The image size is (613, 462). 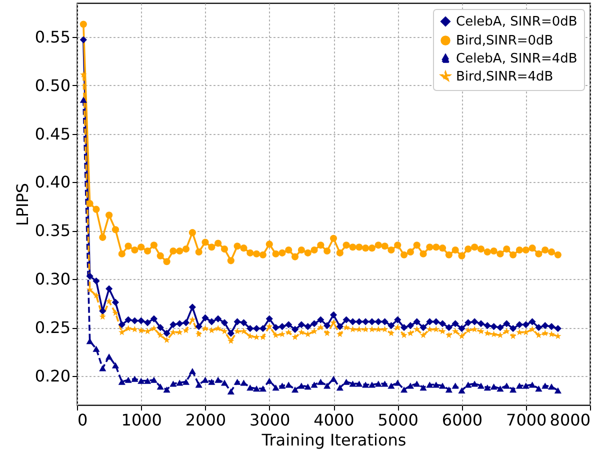 What do you see at coordinates (141, 420) in the screenshot?
I see `x-tick-label: 1000` at bounding box center [141, 420].